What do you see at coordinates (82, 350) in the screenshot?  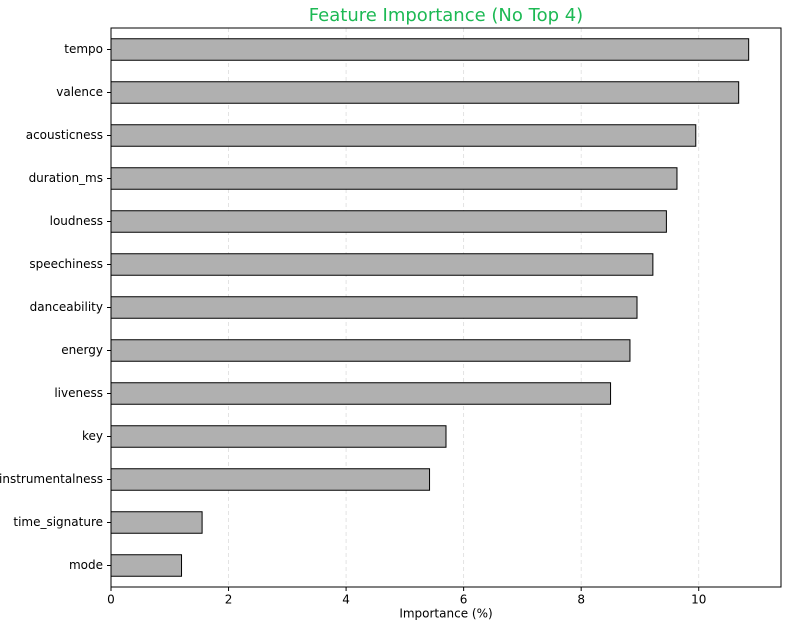 I see `y-tick-label: energy` at bounding box center [82, 350].